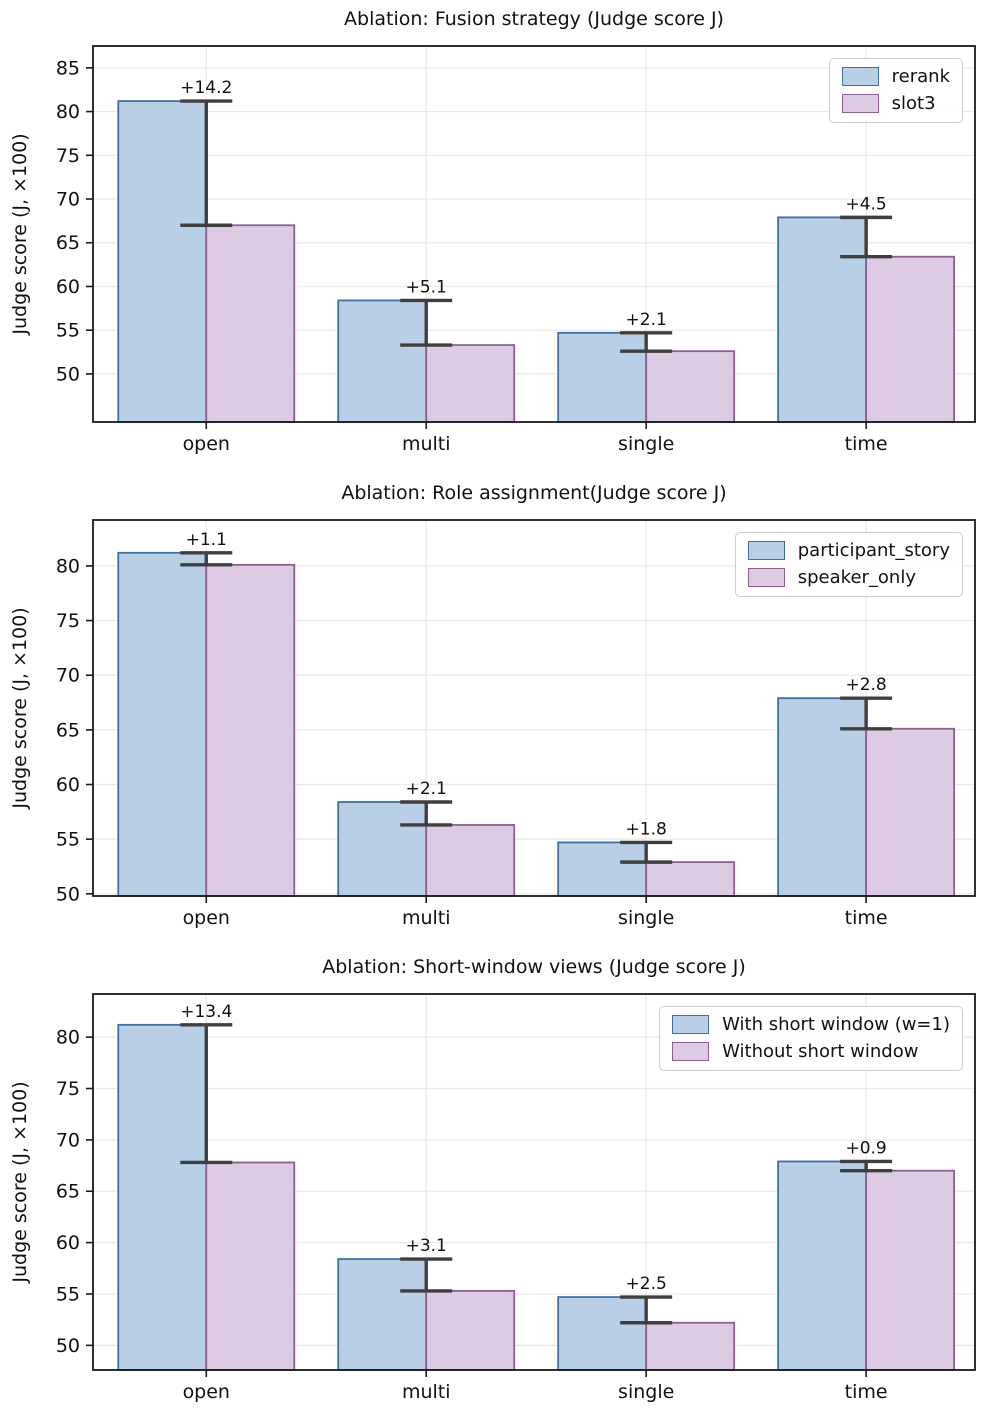 The height and width of the screenshot is (1422, 997). Describe the element at coordinates (646, 829) in the screenshot. I see `delta-annotation: +1.8` at that location.